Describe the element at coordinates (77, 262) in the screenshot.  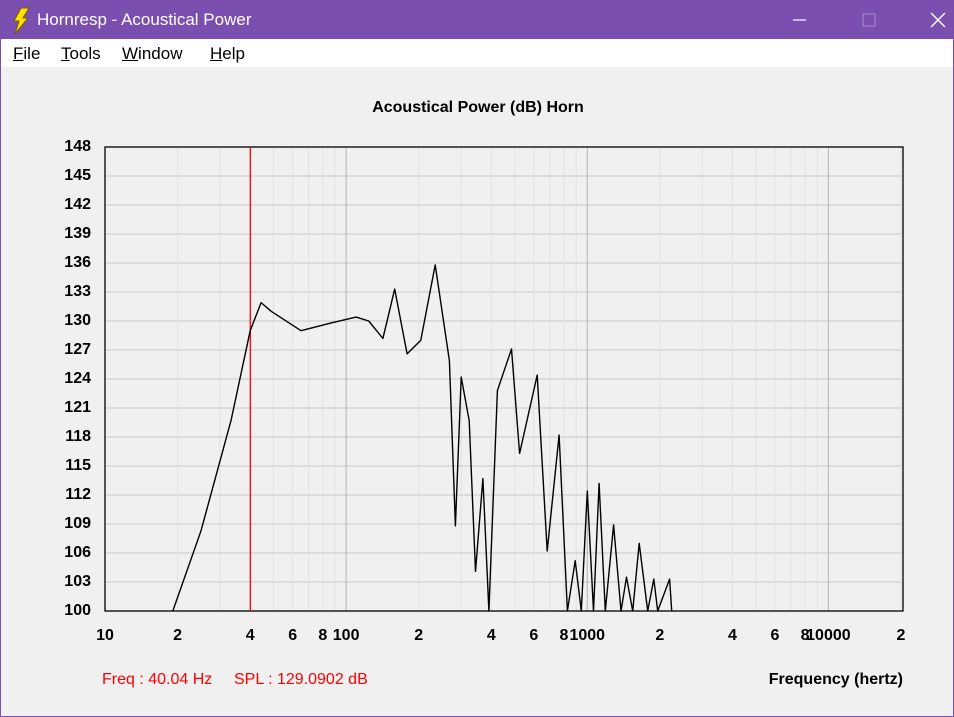
I see `y-tick-label: 136` at that location.